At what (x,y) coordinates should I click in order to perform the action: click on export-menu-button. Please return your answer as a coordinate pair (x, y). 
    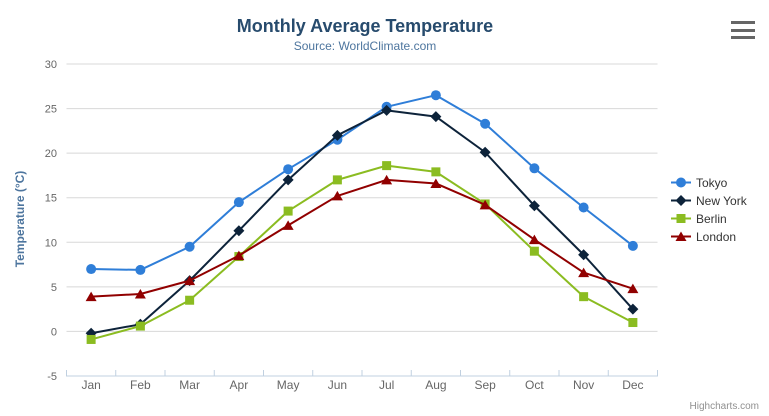
    Looking at the image, I should click on (743, 30).